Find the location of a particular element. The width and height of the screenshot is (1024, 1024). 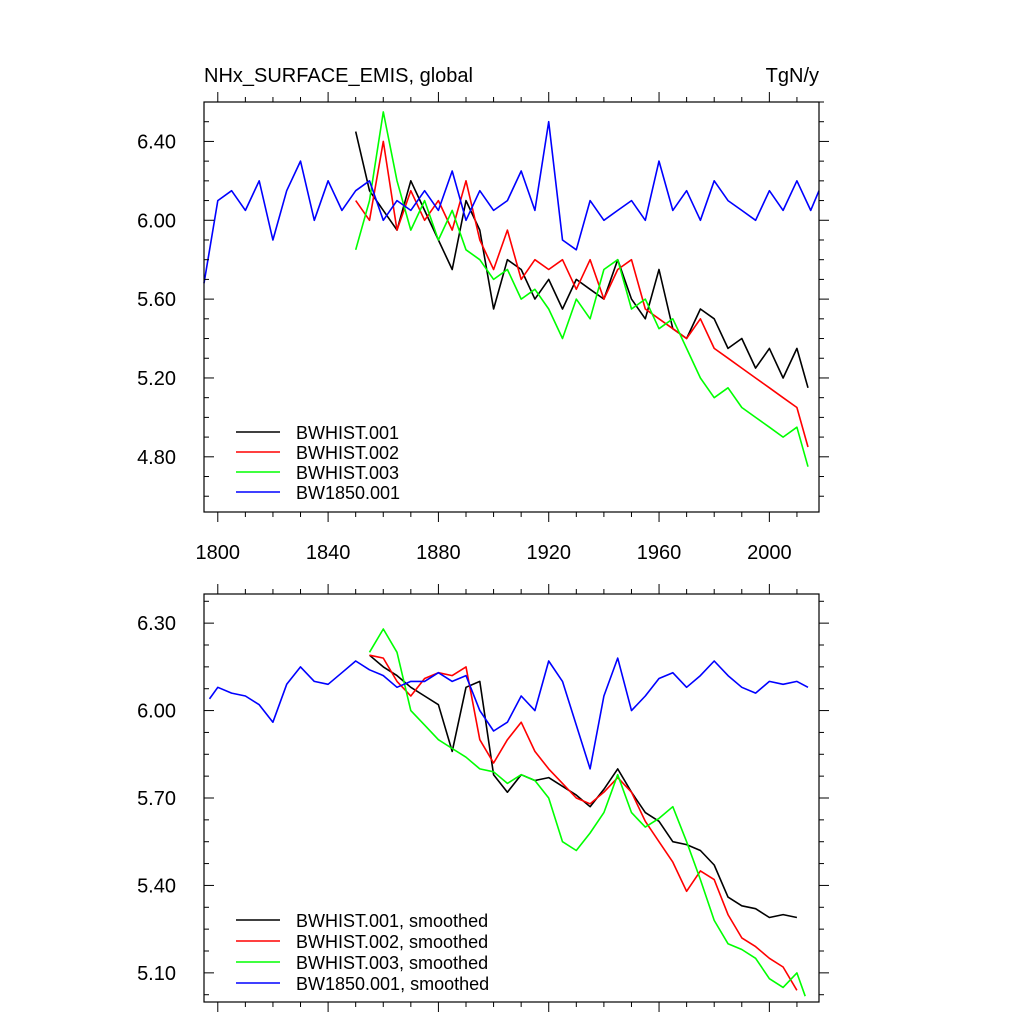

legend-label: BWHIST.002, smoothed is located at coordinates (392, 942).